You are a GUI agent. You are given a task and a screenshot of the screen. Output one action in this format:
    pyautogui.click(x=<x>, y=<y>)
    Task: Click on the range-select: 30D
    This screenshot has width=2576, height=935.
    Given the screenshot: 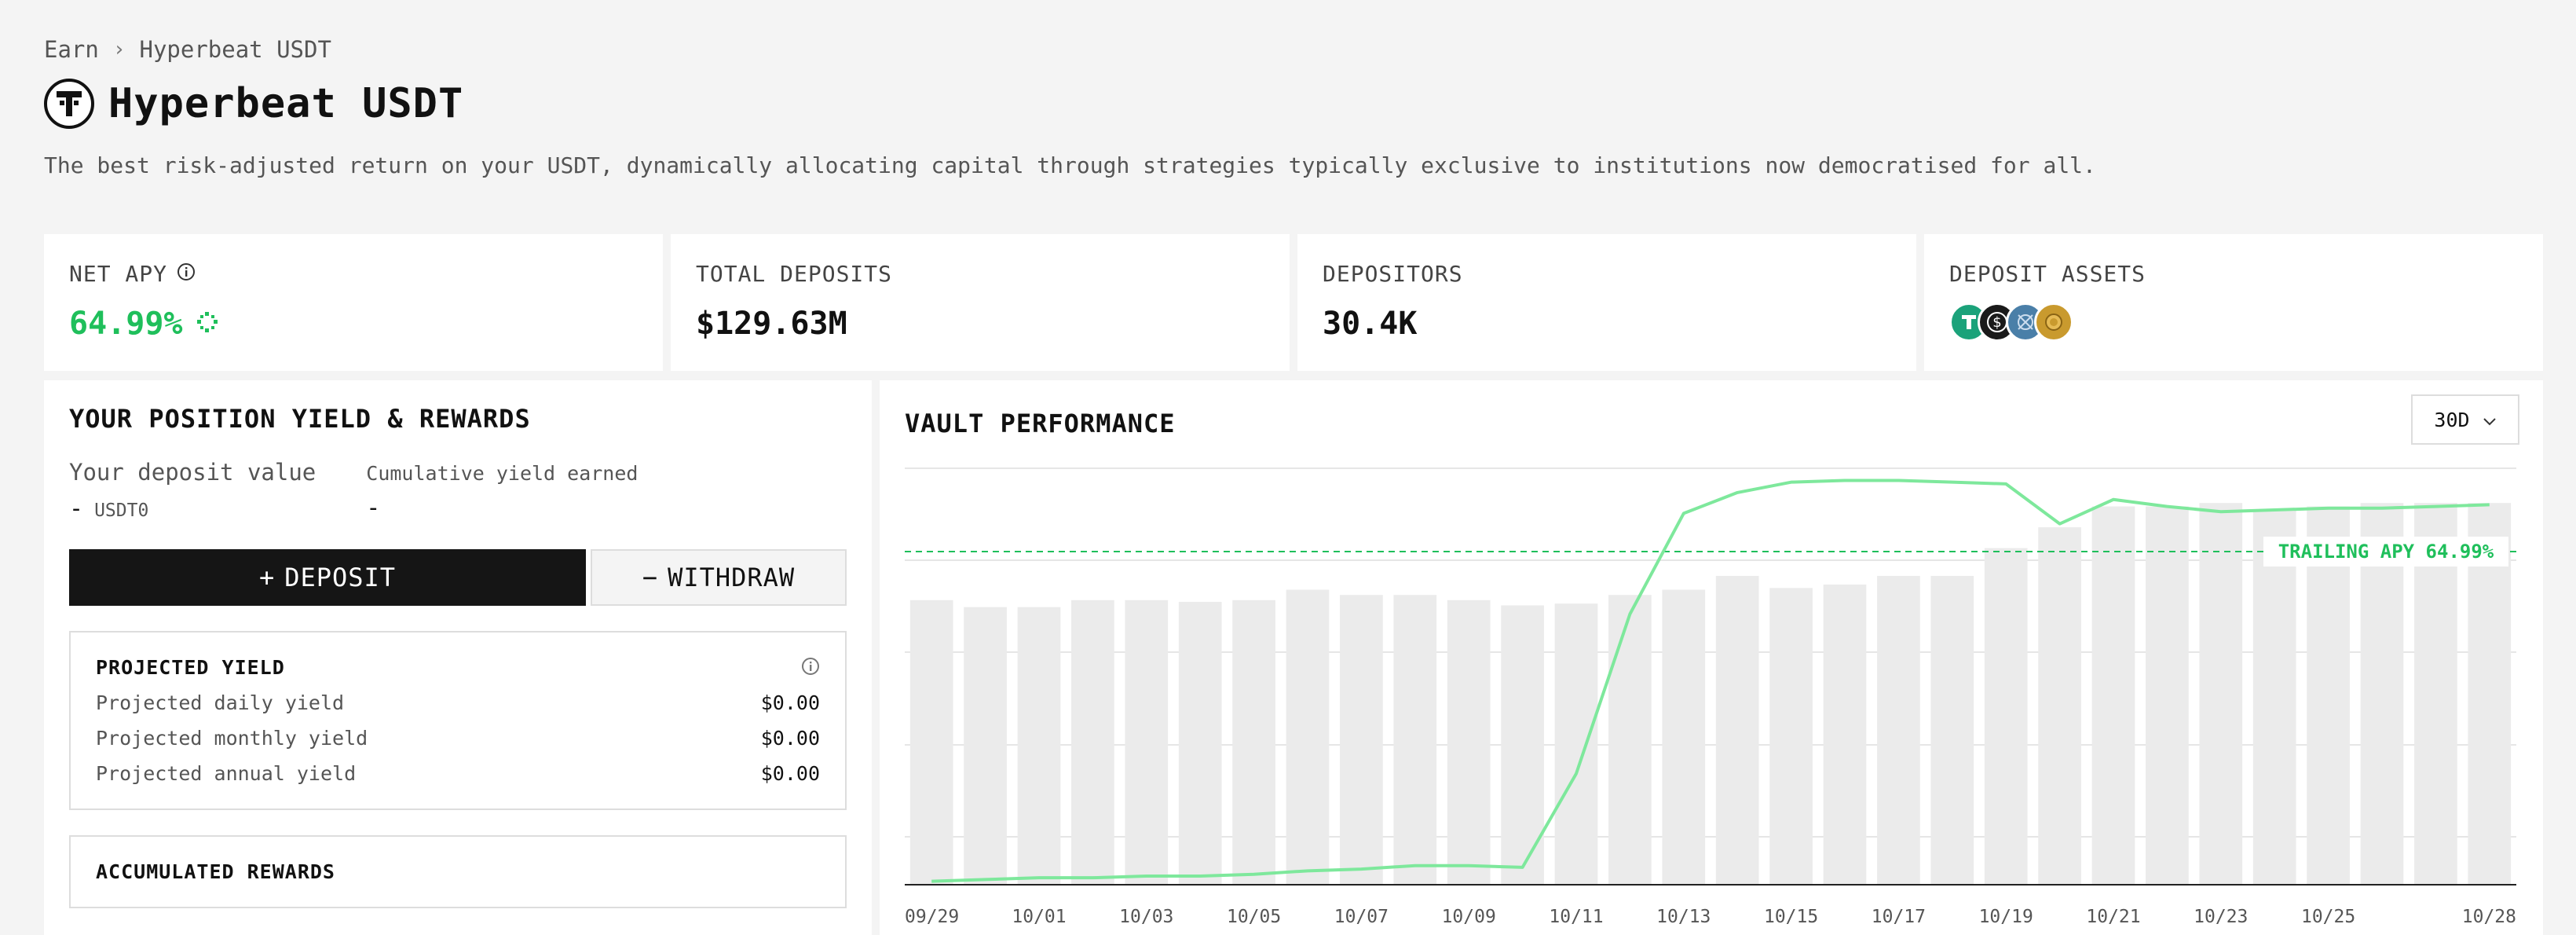 What is the action you would take?
    pyautogui.click(x=2465, y=419)
    